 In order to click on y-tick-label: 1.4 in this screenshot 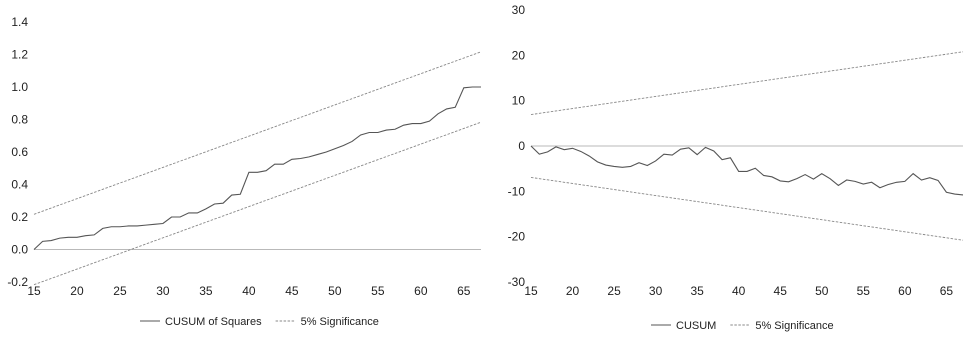, I will do `click(19, 22)`.